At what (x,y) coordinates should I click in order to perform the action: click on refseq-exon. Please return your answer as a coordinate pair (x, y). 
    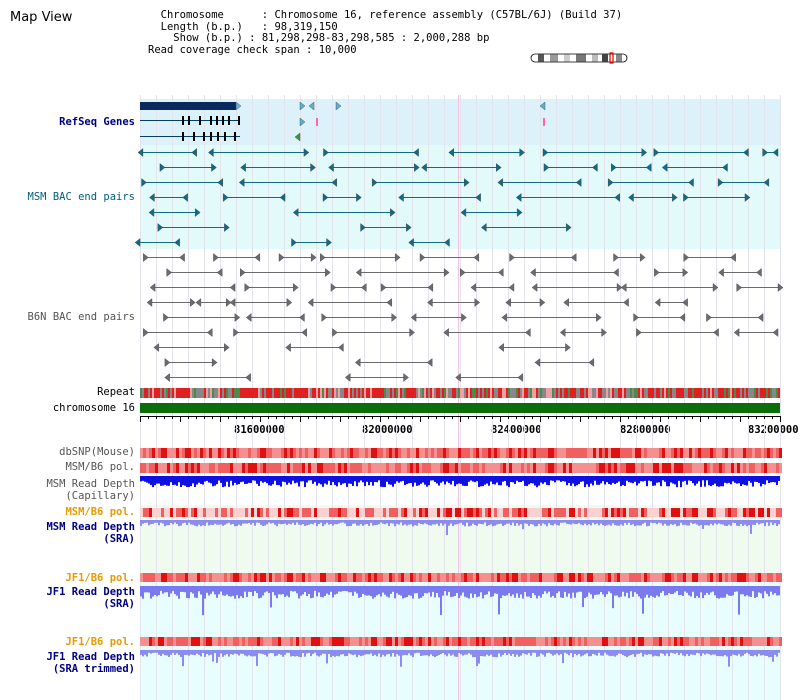
    Looking at the image, I should click on (194, 136).